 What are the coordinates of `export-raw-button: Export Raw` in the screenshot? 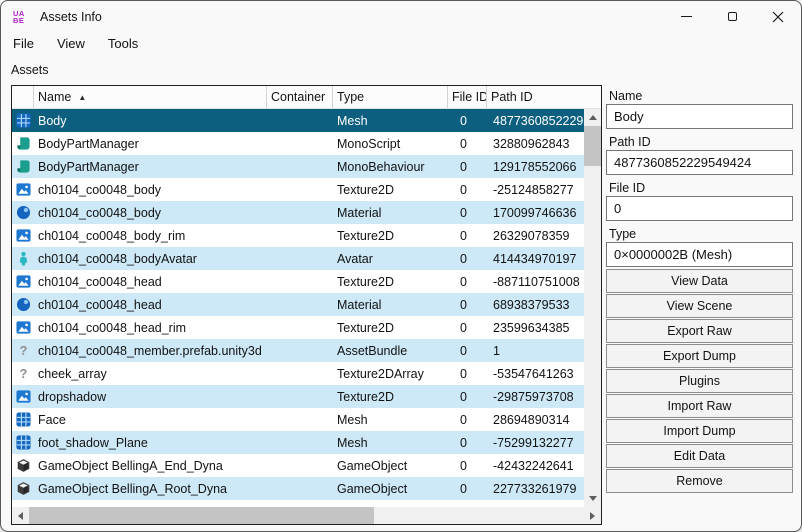 It's located at (699, 331).